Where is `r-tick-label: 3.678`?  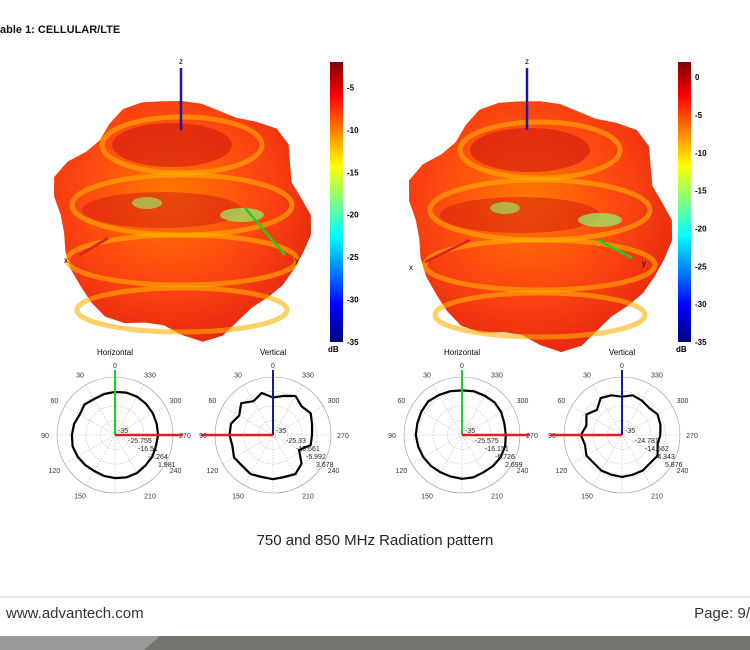 r-tick-label: 3.678 is located at coordinates (325, 465).